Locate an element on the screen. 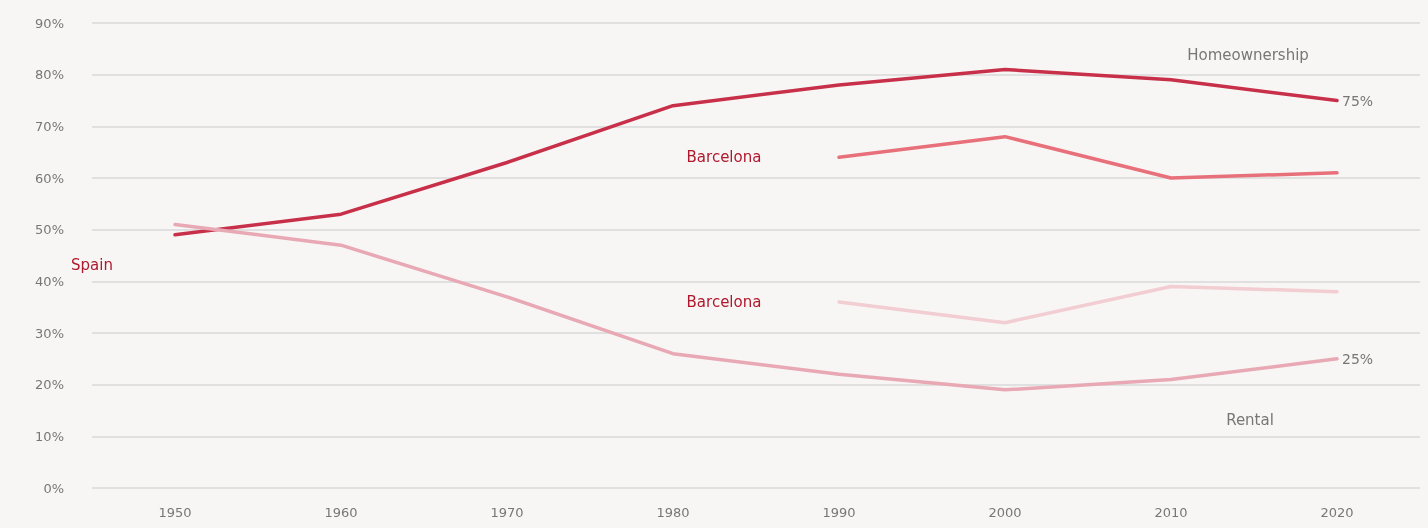  data-label: 75% is located at coordinates (1358, 100).